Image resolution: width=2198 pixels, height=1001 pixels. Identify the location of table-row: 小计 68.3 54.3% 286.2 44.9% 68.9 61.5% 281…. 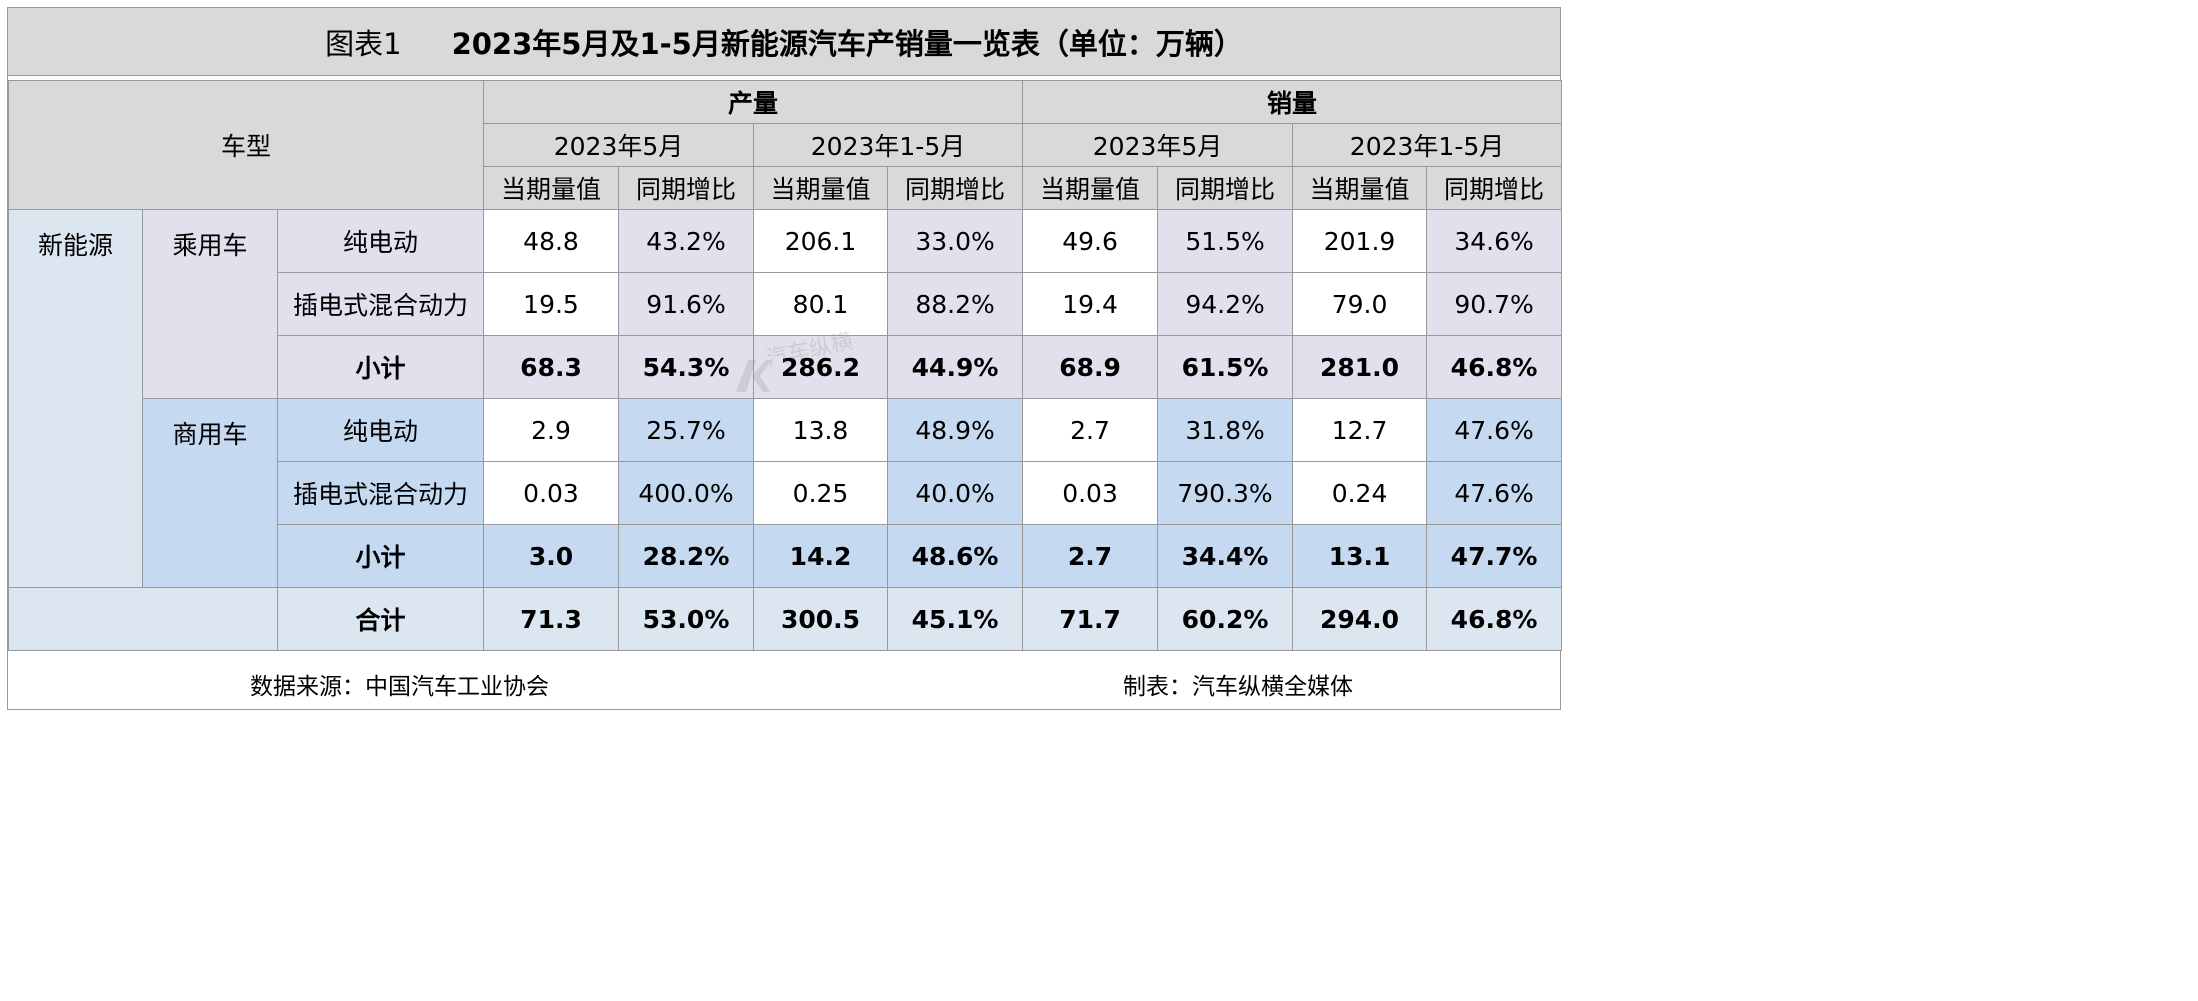
(786, 367).